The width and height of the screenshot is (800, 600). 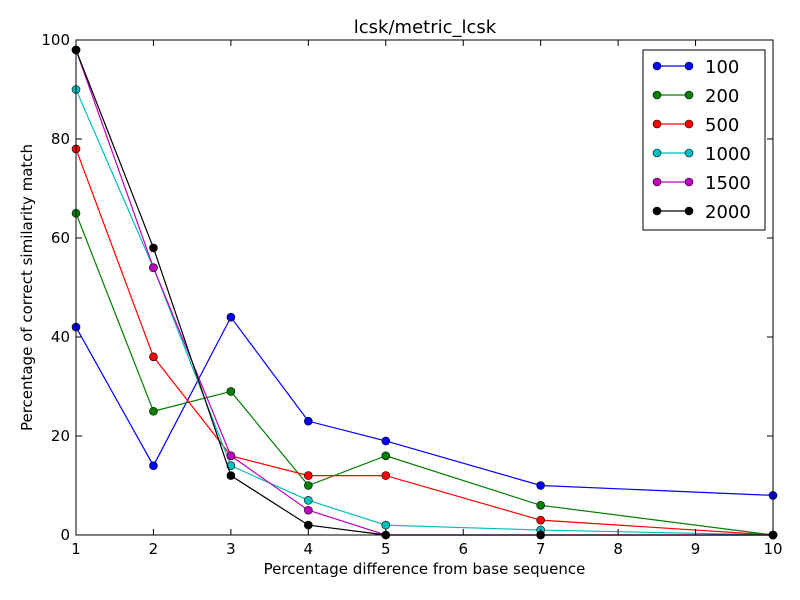 What do you see at coordinates (701, 183) in the screenshot?
I see `legend-entry-1500: 1500` at bounding box center [701, 183].